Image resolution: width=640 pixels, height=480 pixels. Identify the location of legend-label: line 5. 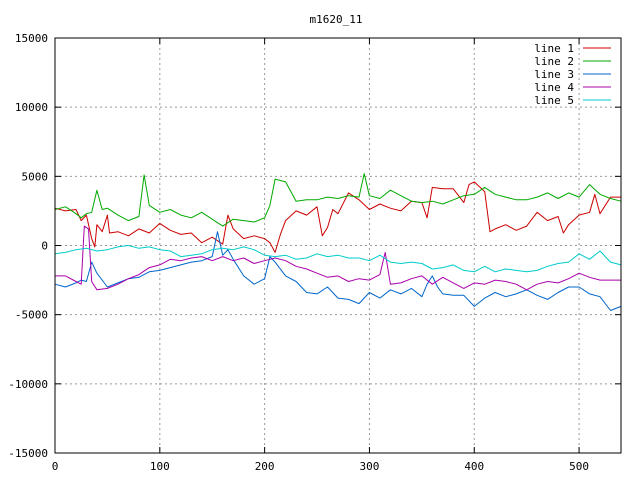
(554, 100).